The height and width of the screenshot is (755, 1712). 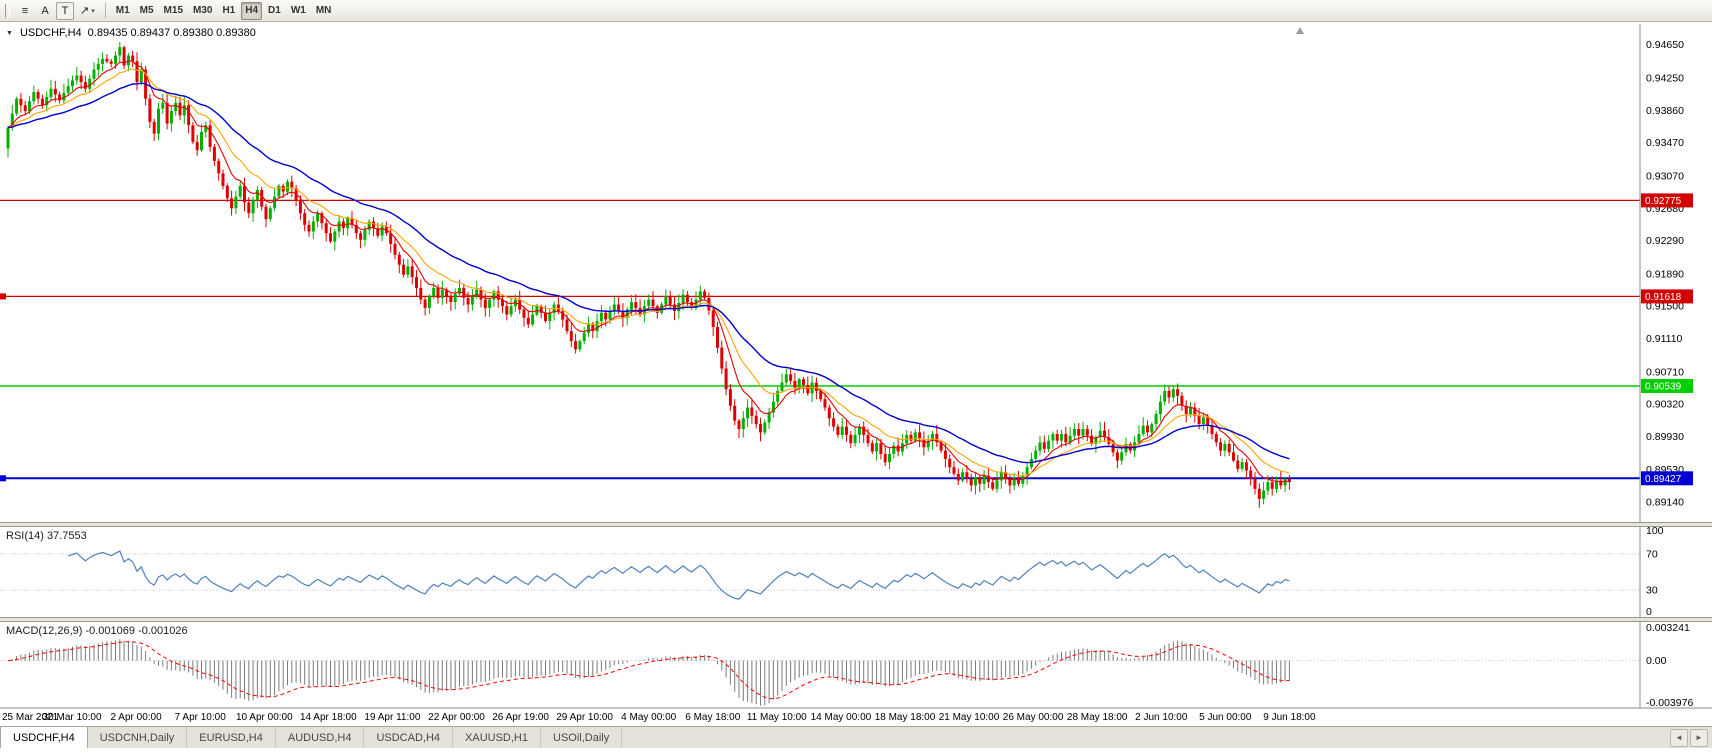 What do you see at coordinates (65, 10) in the screenshot?
I see `label-tool-icon: T` at bounding box center [65, 10].